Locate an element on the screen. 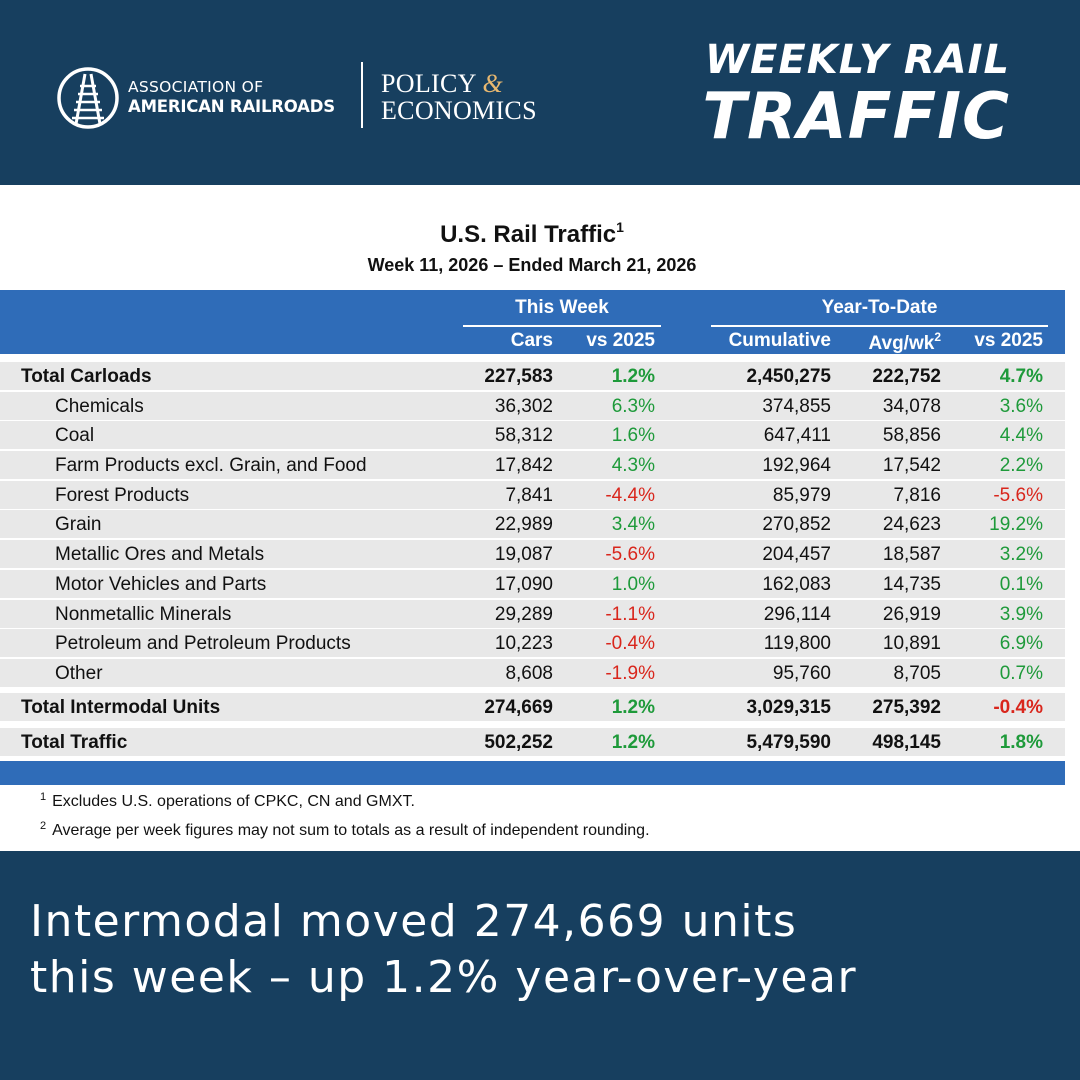 This screenshot has height=1080, width=1080. cell-cars: 58,312 is located at coordinates (523, 435).